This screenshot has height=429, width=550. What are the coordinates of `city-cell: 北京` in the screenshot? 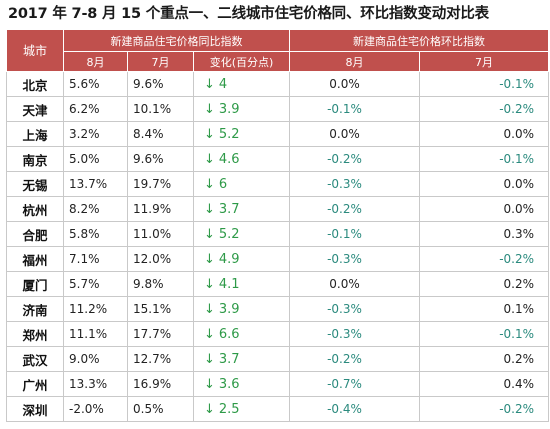 It's located at (35, 84).